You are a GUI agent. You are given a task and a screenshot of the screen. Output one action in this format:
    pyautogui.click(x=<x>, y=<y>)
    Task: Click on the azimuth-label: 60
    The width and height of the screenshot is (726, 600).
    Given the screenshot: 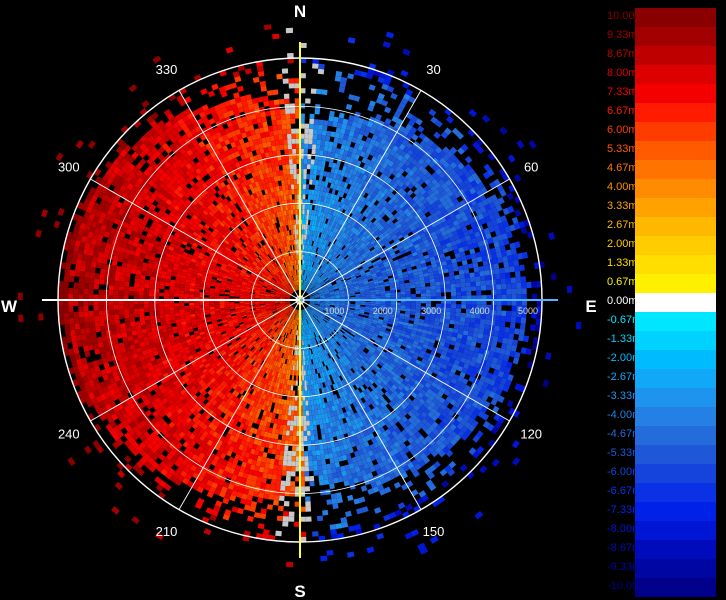 What is the action you would take?
    pyautogui.click(x=531, y=167)
    